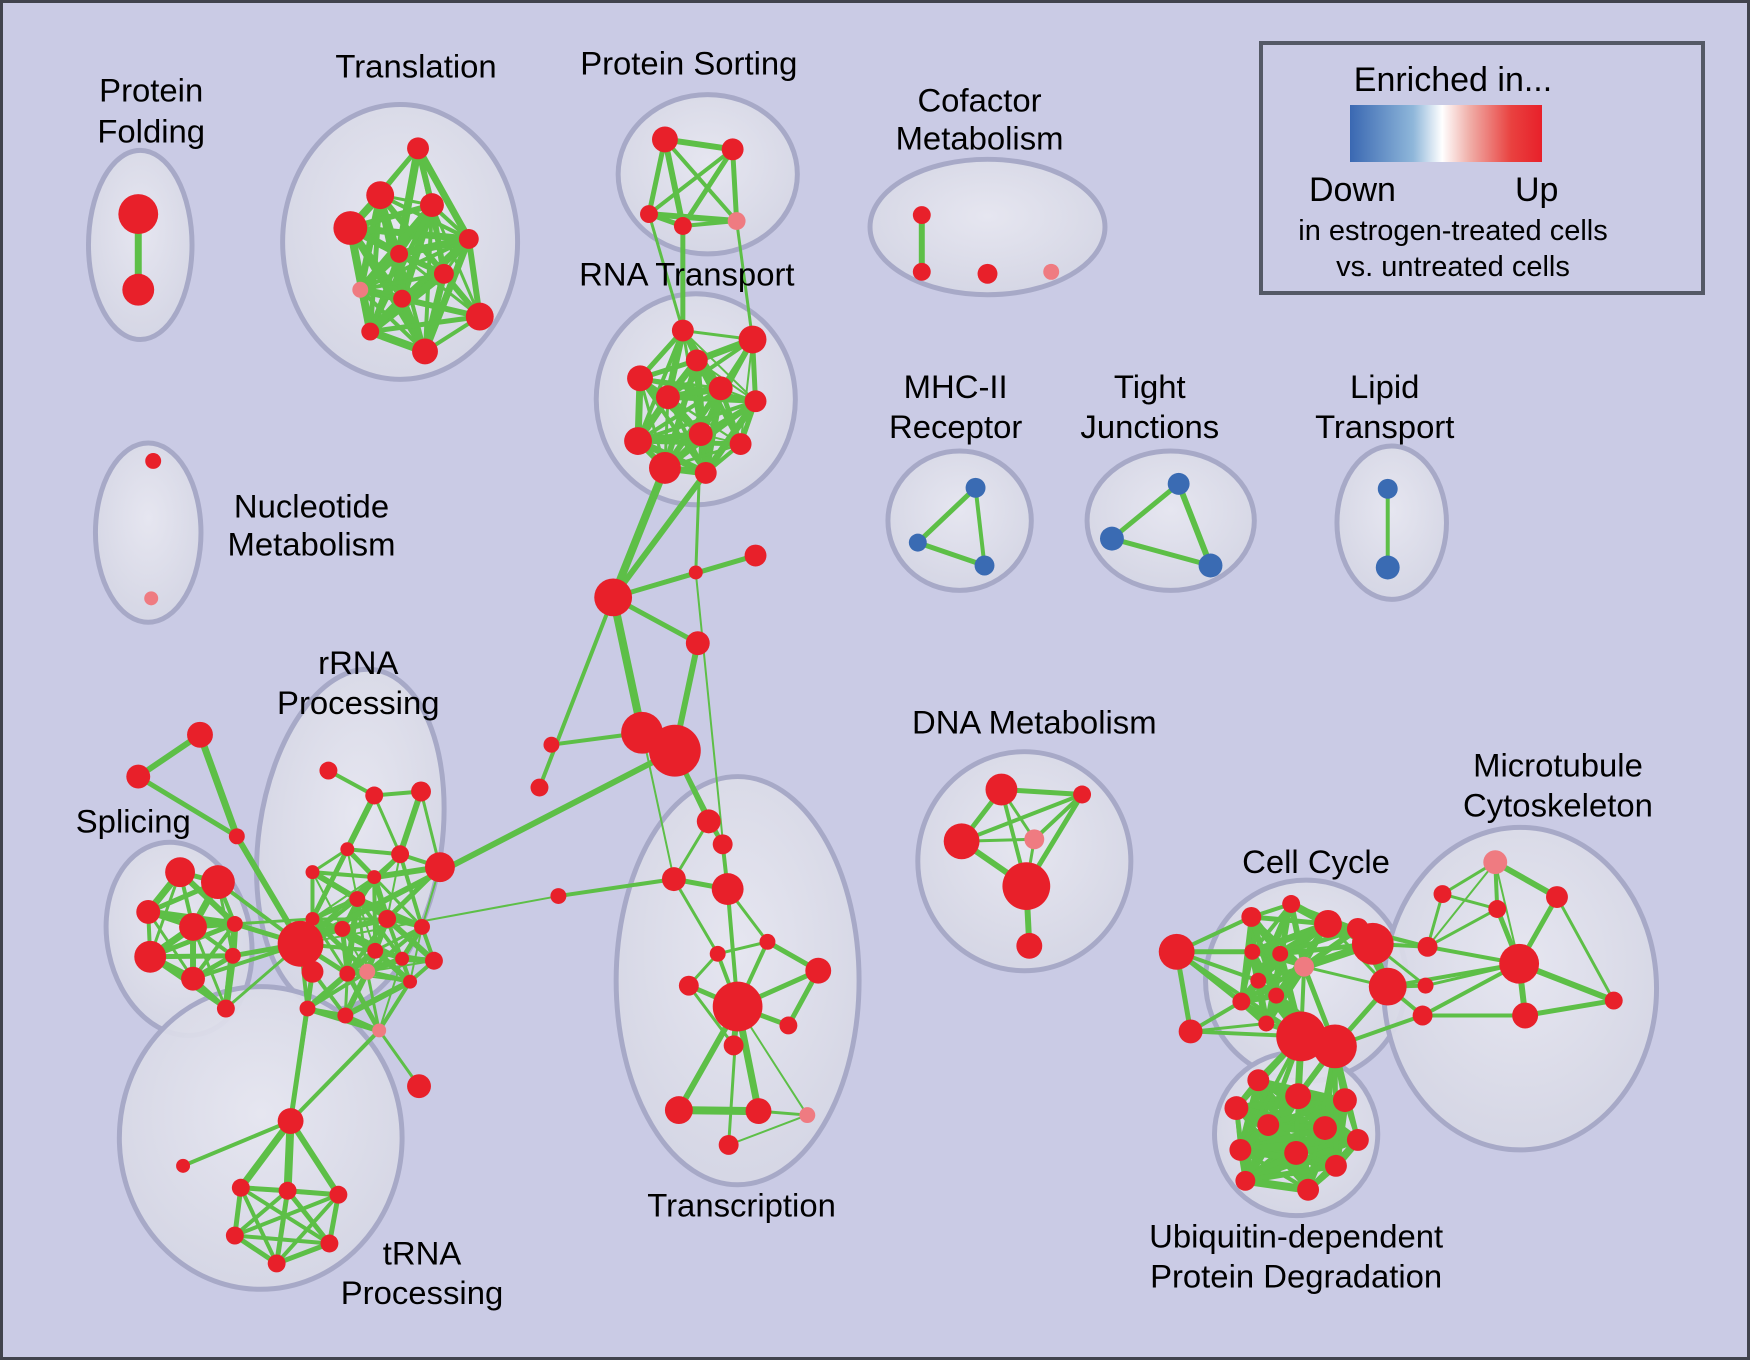 The image size is (1750, 1360). Describe the element at coordinates (741, 1205) in the screenshot. I see `cluster-label-transcription: Transcription` at that location.